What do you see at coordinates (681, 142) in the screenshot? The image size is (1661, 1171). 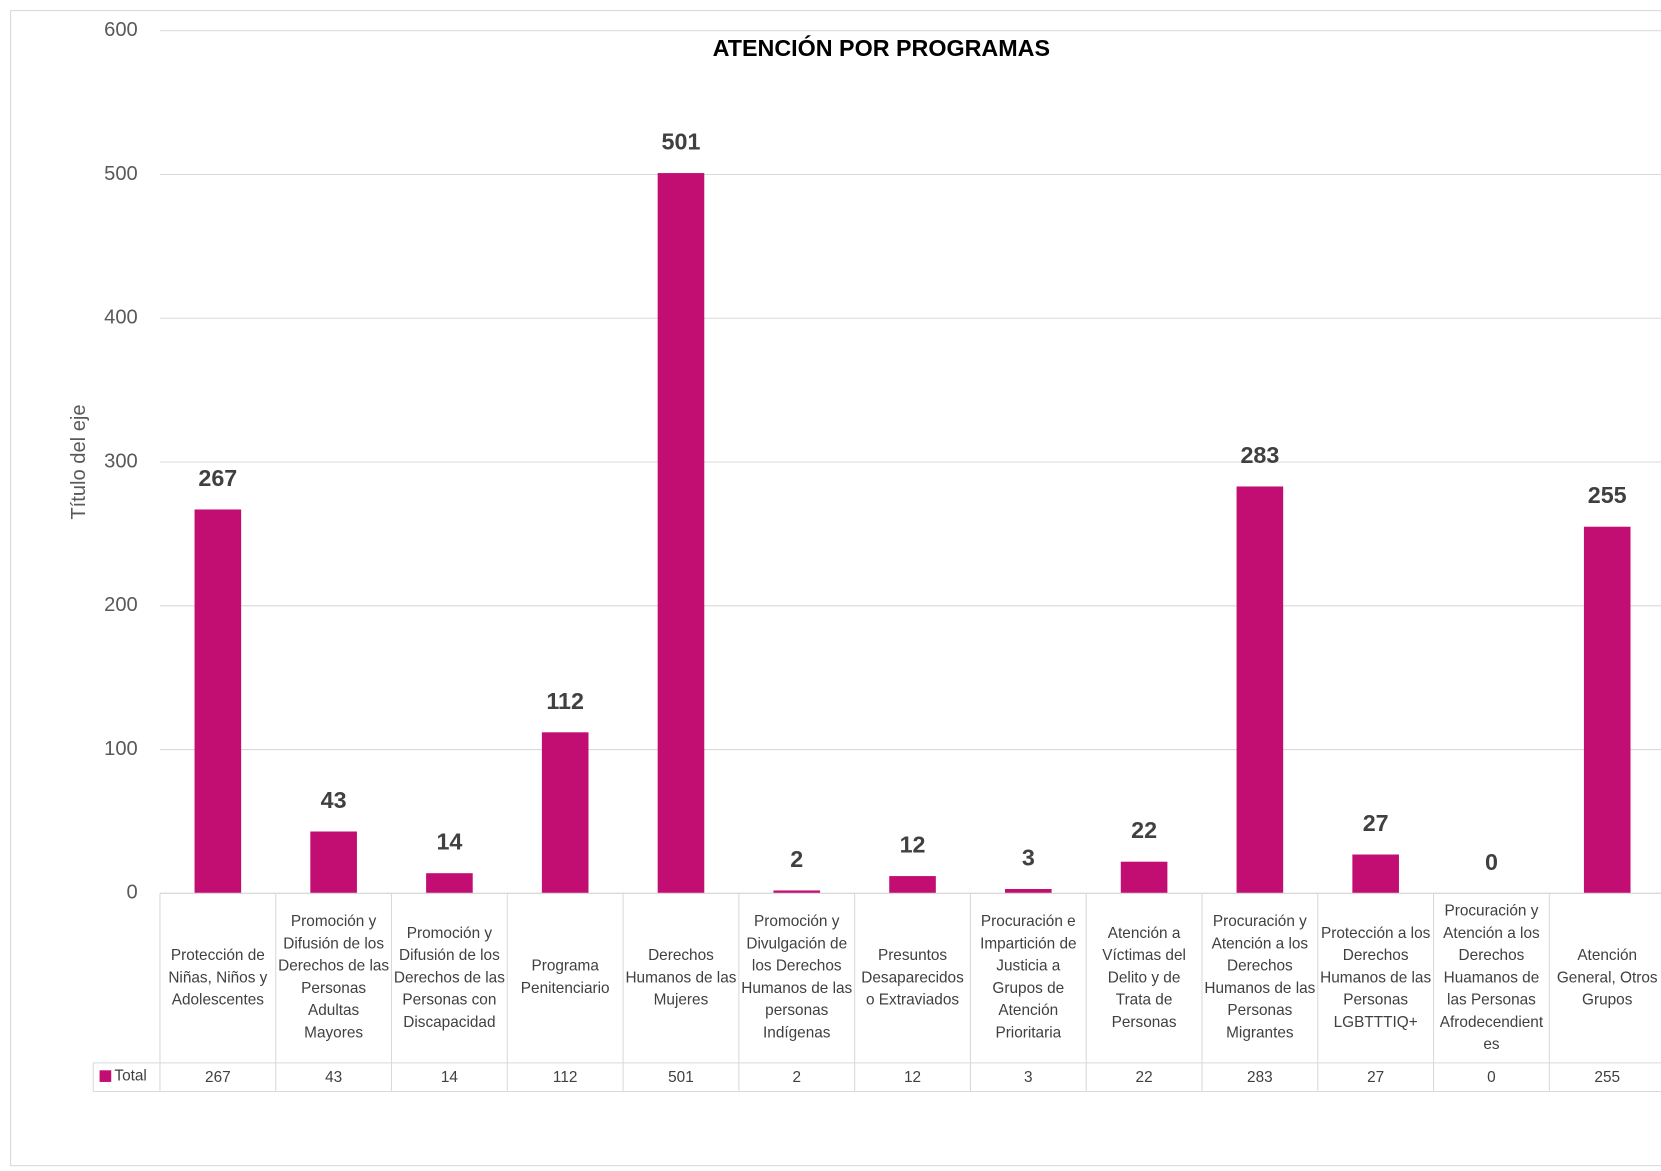 I see `data-label: 501` at bounding box center [681, 142].